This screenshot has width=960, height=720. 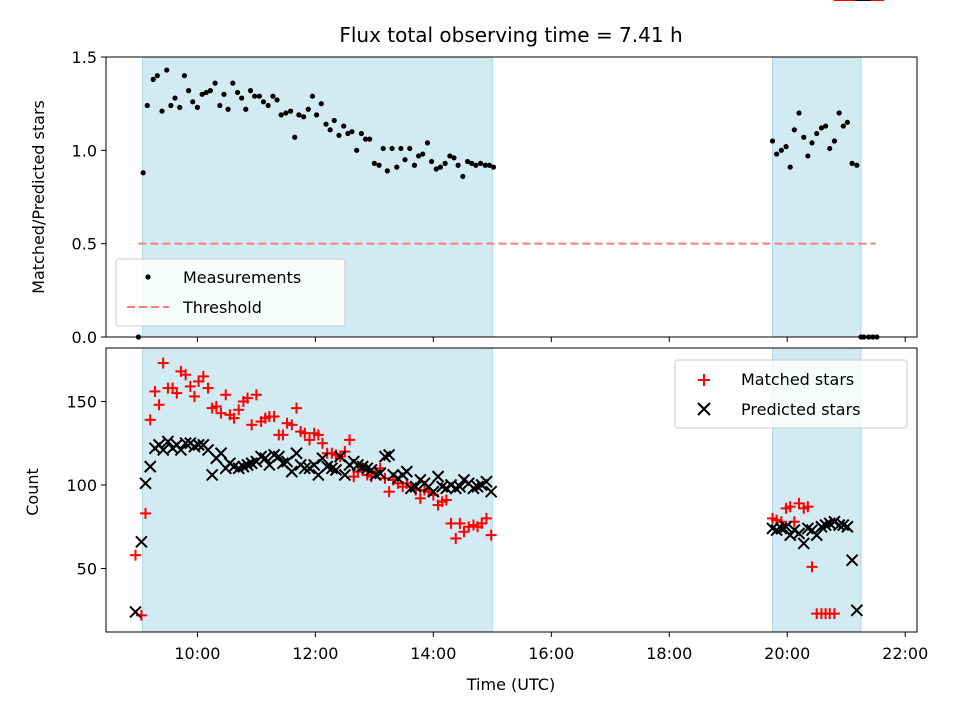 What do you see at coordinates (315, 653) in the screenshot?
I see `xtick-label: 12:00` at bounding box center [315, 653].